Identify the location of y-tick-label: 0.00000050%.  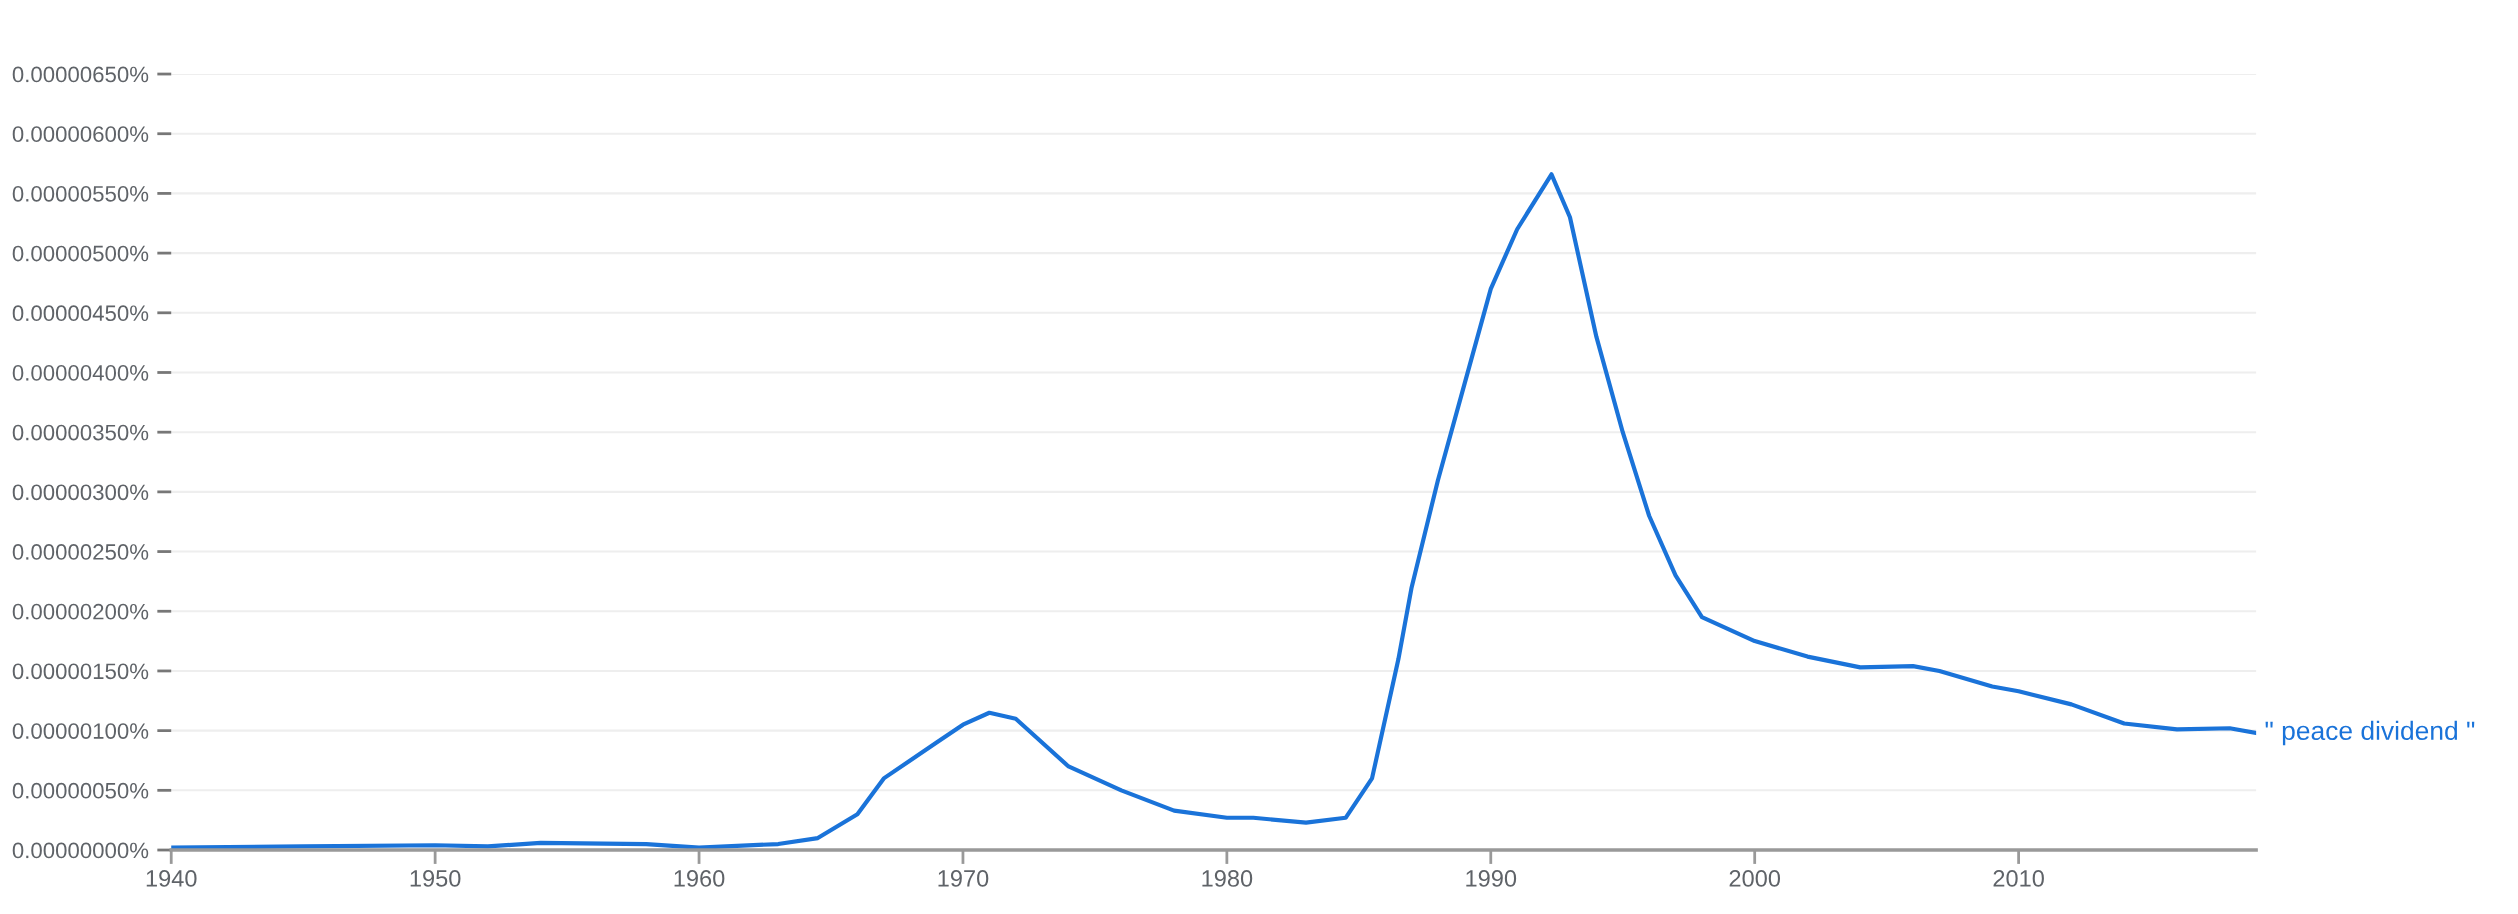
(80, 790).